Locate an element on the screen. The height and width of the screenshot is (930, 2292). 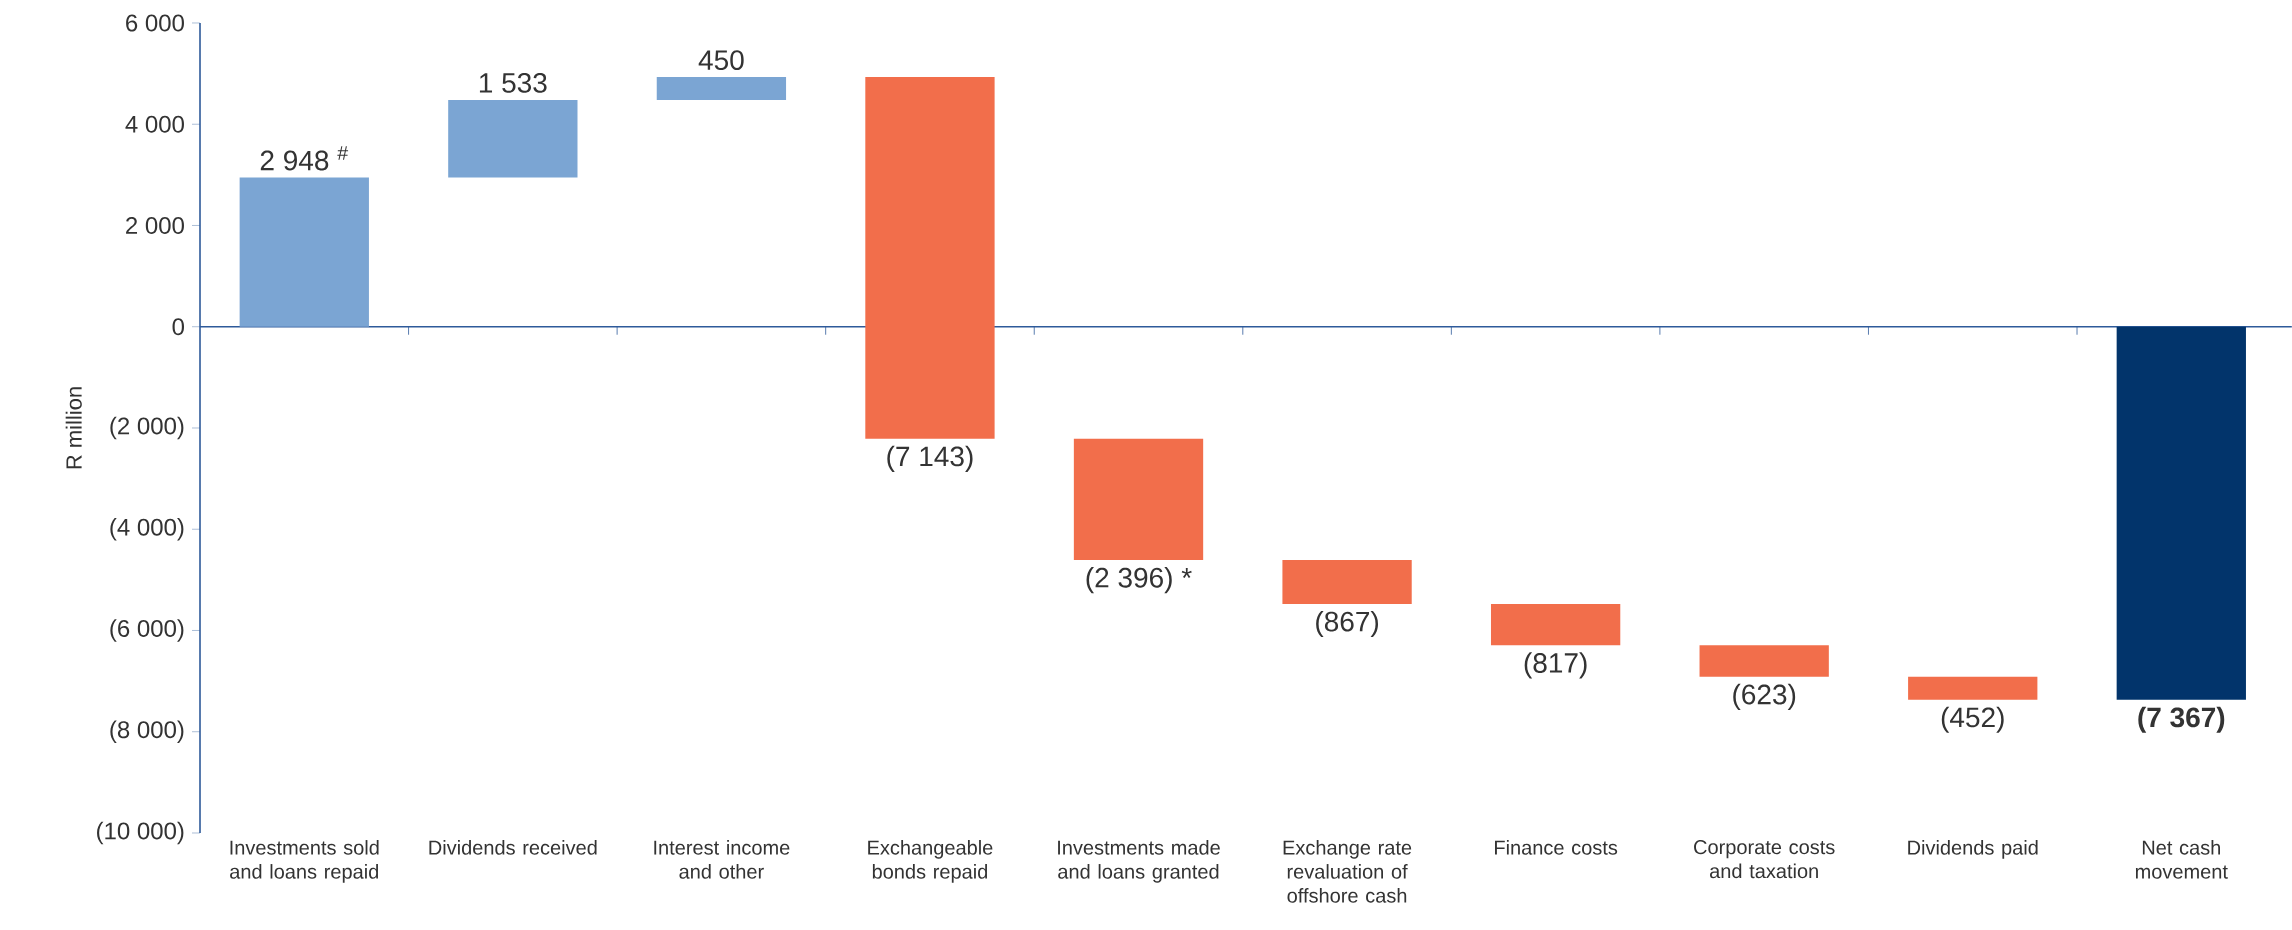
x-tick-label: Investments sold and loans repaid is located at coordinates (304, 861).